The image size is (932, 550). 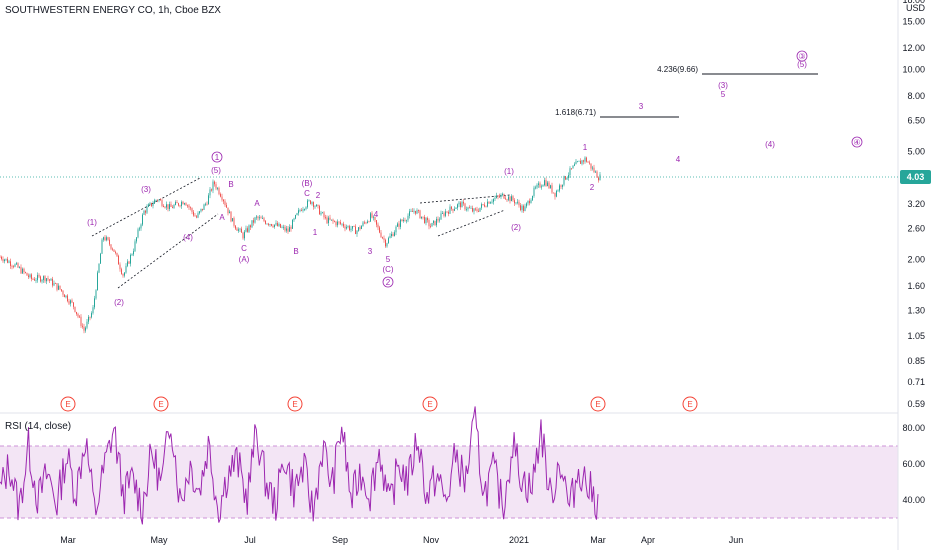 I want to click on rsi-axis: 80.00 60.00 40.00, so click(x=913, y=464).